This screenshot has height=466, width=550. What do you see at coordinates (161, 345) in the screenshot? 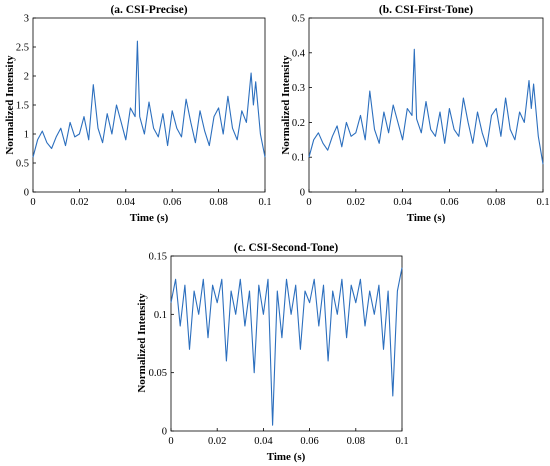
I see `y-axis: 0 0.05 0.1 0.15` at bounding box center [161, 345].